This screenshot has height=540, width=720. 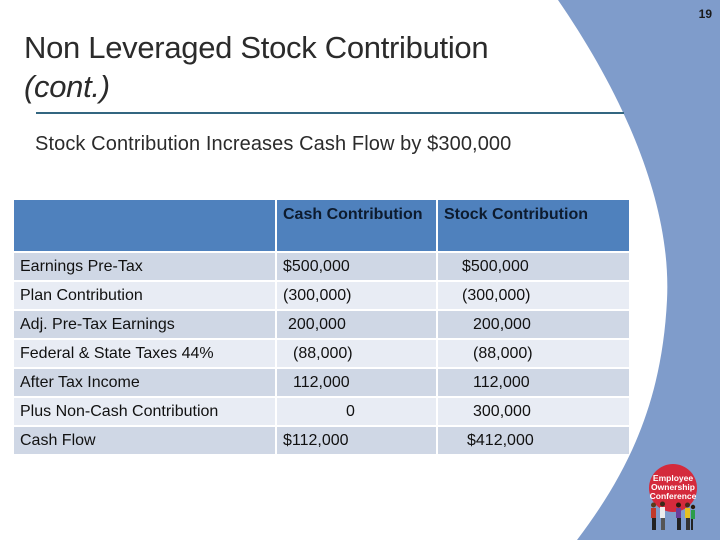 What do you see at coordinates (533, 353) in the screenshot?
I see `stock-value: (88,000)` at bounding box center [533, 353].